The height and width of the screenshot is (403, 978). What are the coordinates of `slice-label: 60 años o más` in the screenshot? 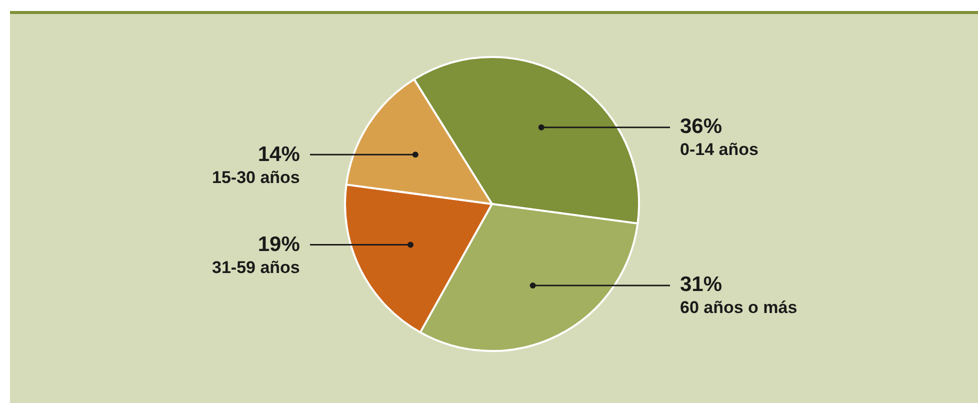 It's located at (739, 308).